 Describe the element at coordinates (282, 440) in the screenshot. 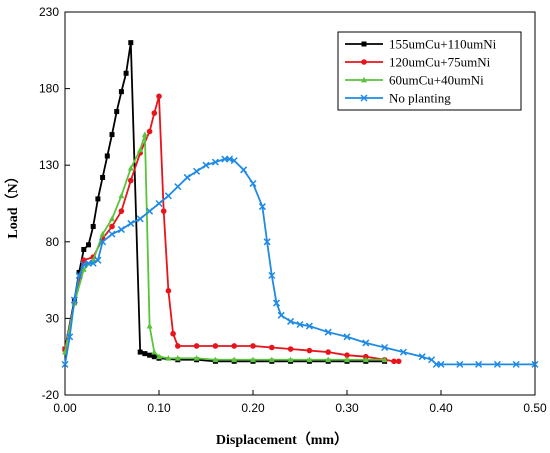

I see `x-axis-title: Displacement（mm）` at that location.